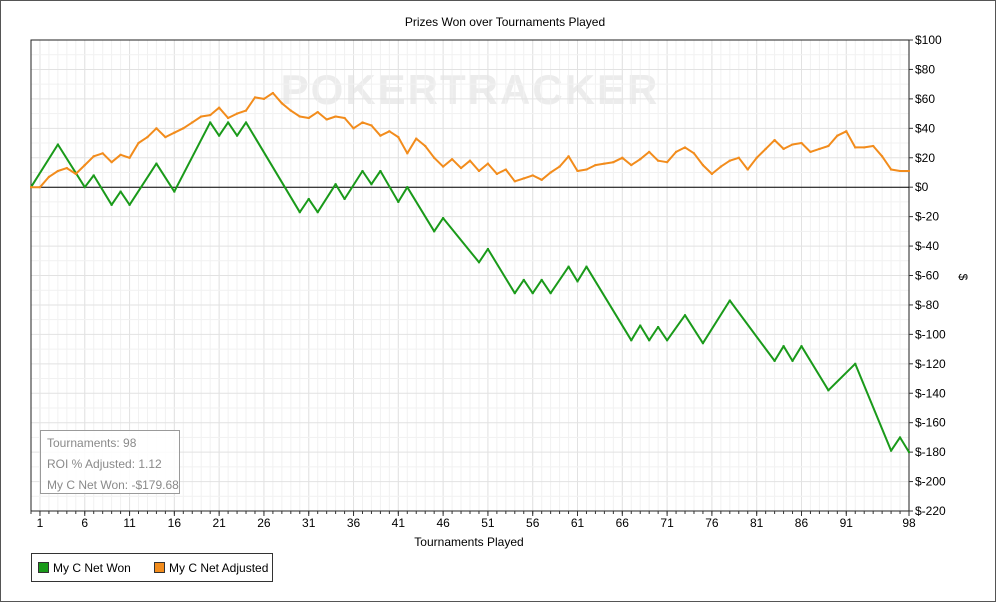 The image size is (996, 602). What do you see at coordinates (667, 523) in the screenshot?
I see `x-tick-label: 71` at bounding box center [667, 523].